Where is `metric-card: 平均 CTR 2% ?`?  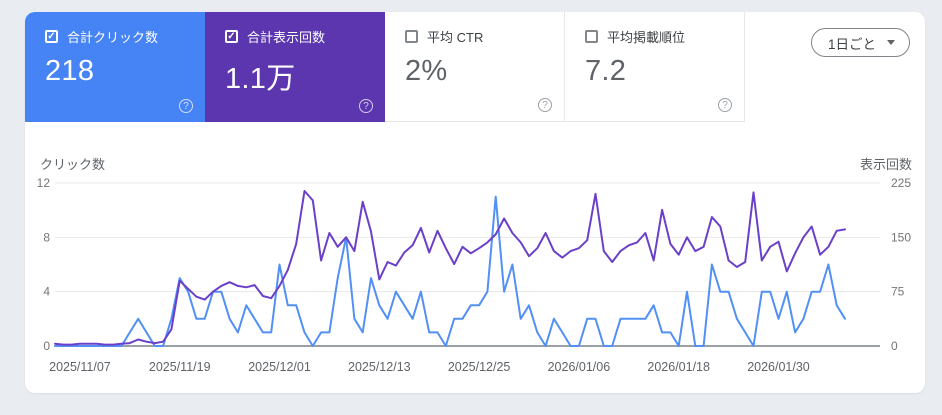 metric-card: 平均 CTR 2% ? is located at coordinates (475, 67).